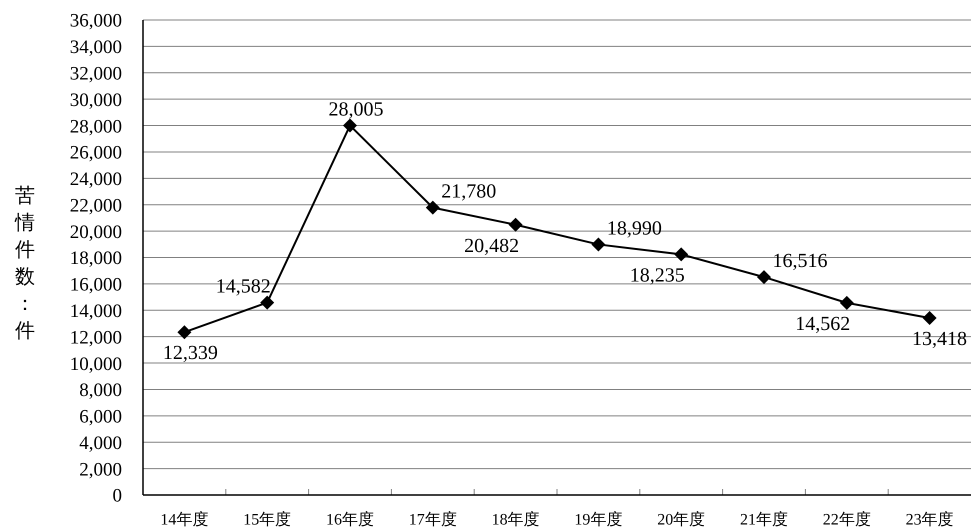  Describe the element at coordinates (930, 519) in the screenshot. I see `x-tick-label: 23年度` at that location.